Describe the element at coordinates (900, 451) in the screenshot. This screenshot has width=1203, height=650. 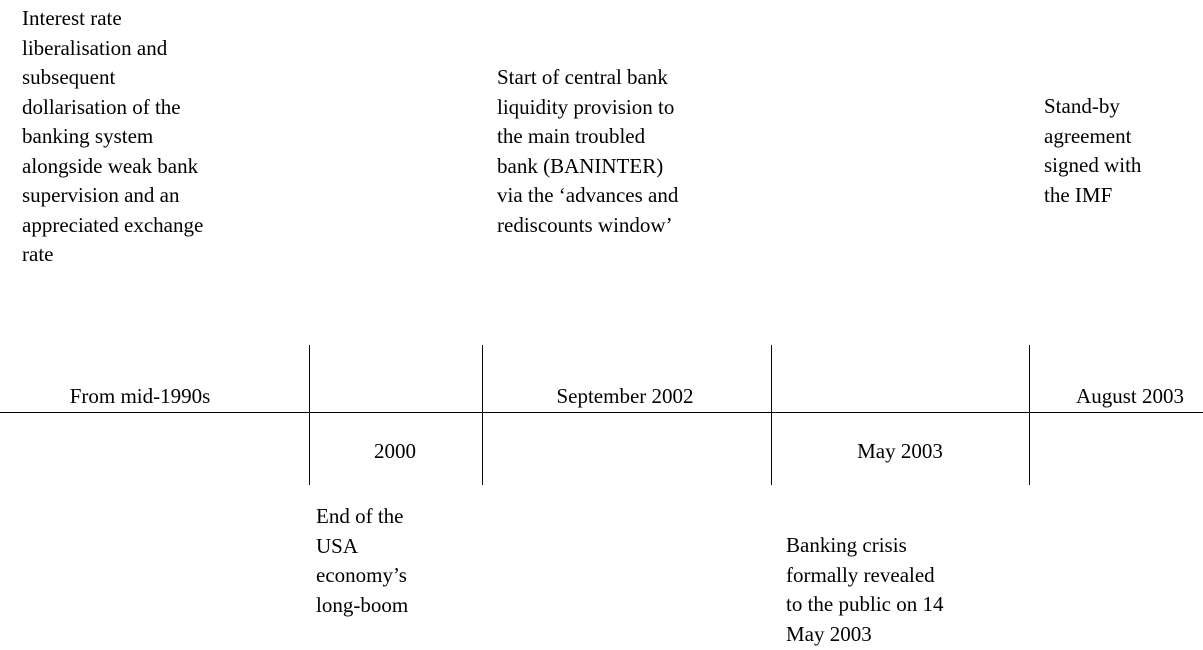
I see `event-date: May 2003` at that location.